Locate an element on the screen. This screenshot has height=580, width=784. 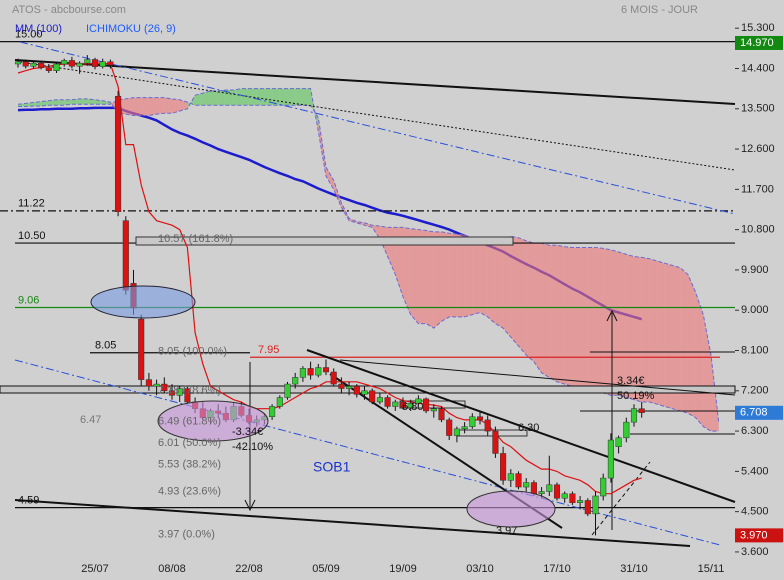
x-tick-label: 19/09 is located at coordinates (403, 569).